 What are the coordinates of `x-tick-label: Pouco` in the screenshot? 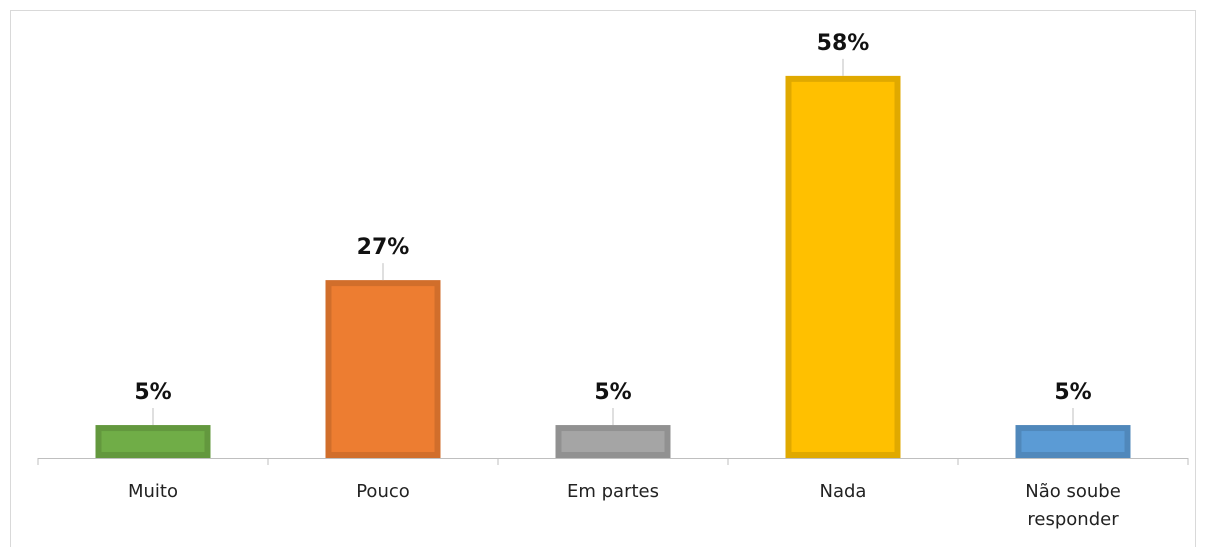 It's located at (383, 491).